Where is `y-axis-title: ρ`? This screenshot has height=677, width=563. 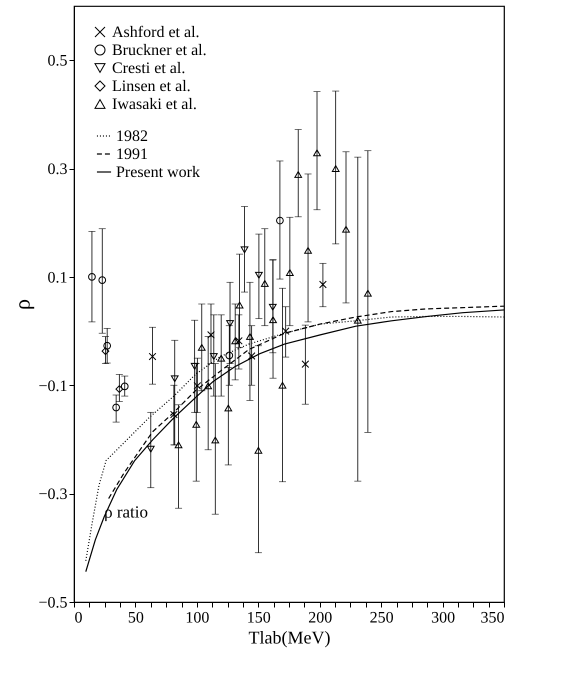 y-axis-title: ρ is located at coordinates (21, 304).